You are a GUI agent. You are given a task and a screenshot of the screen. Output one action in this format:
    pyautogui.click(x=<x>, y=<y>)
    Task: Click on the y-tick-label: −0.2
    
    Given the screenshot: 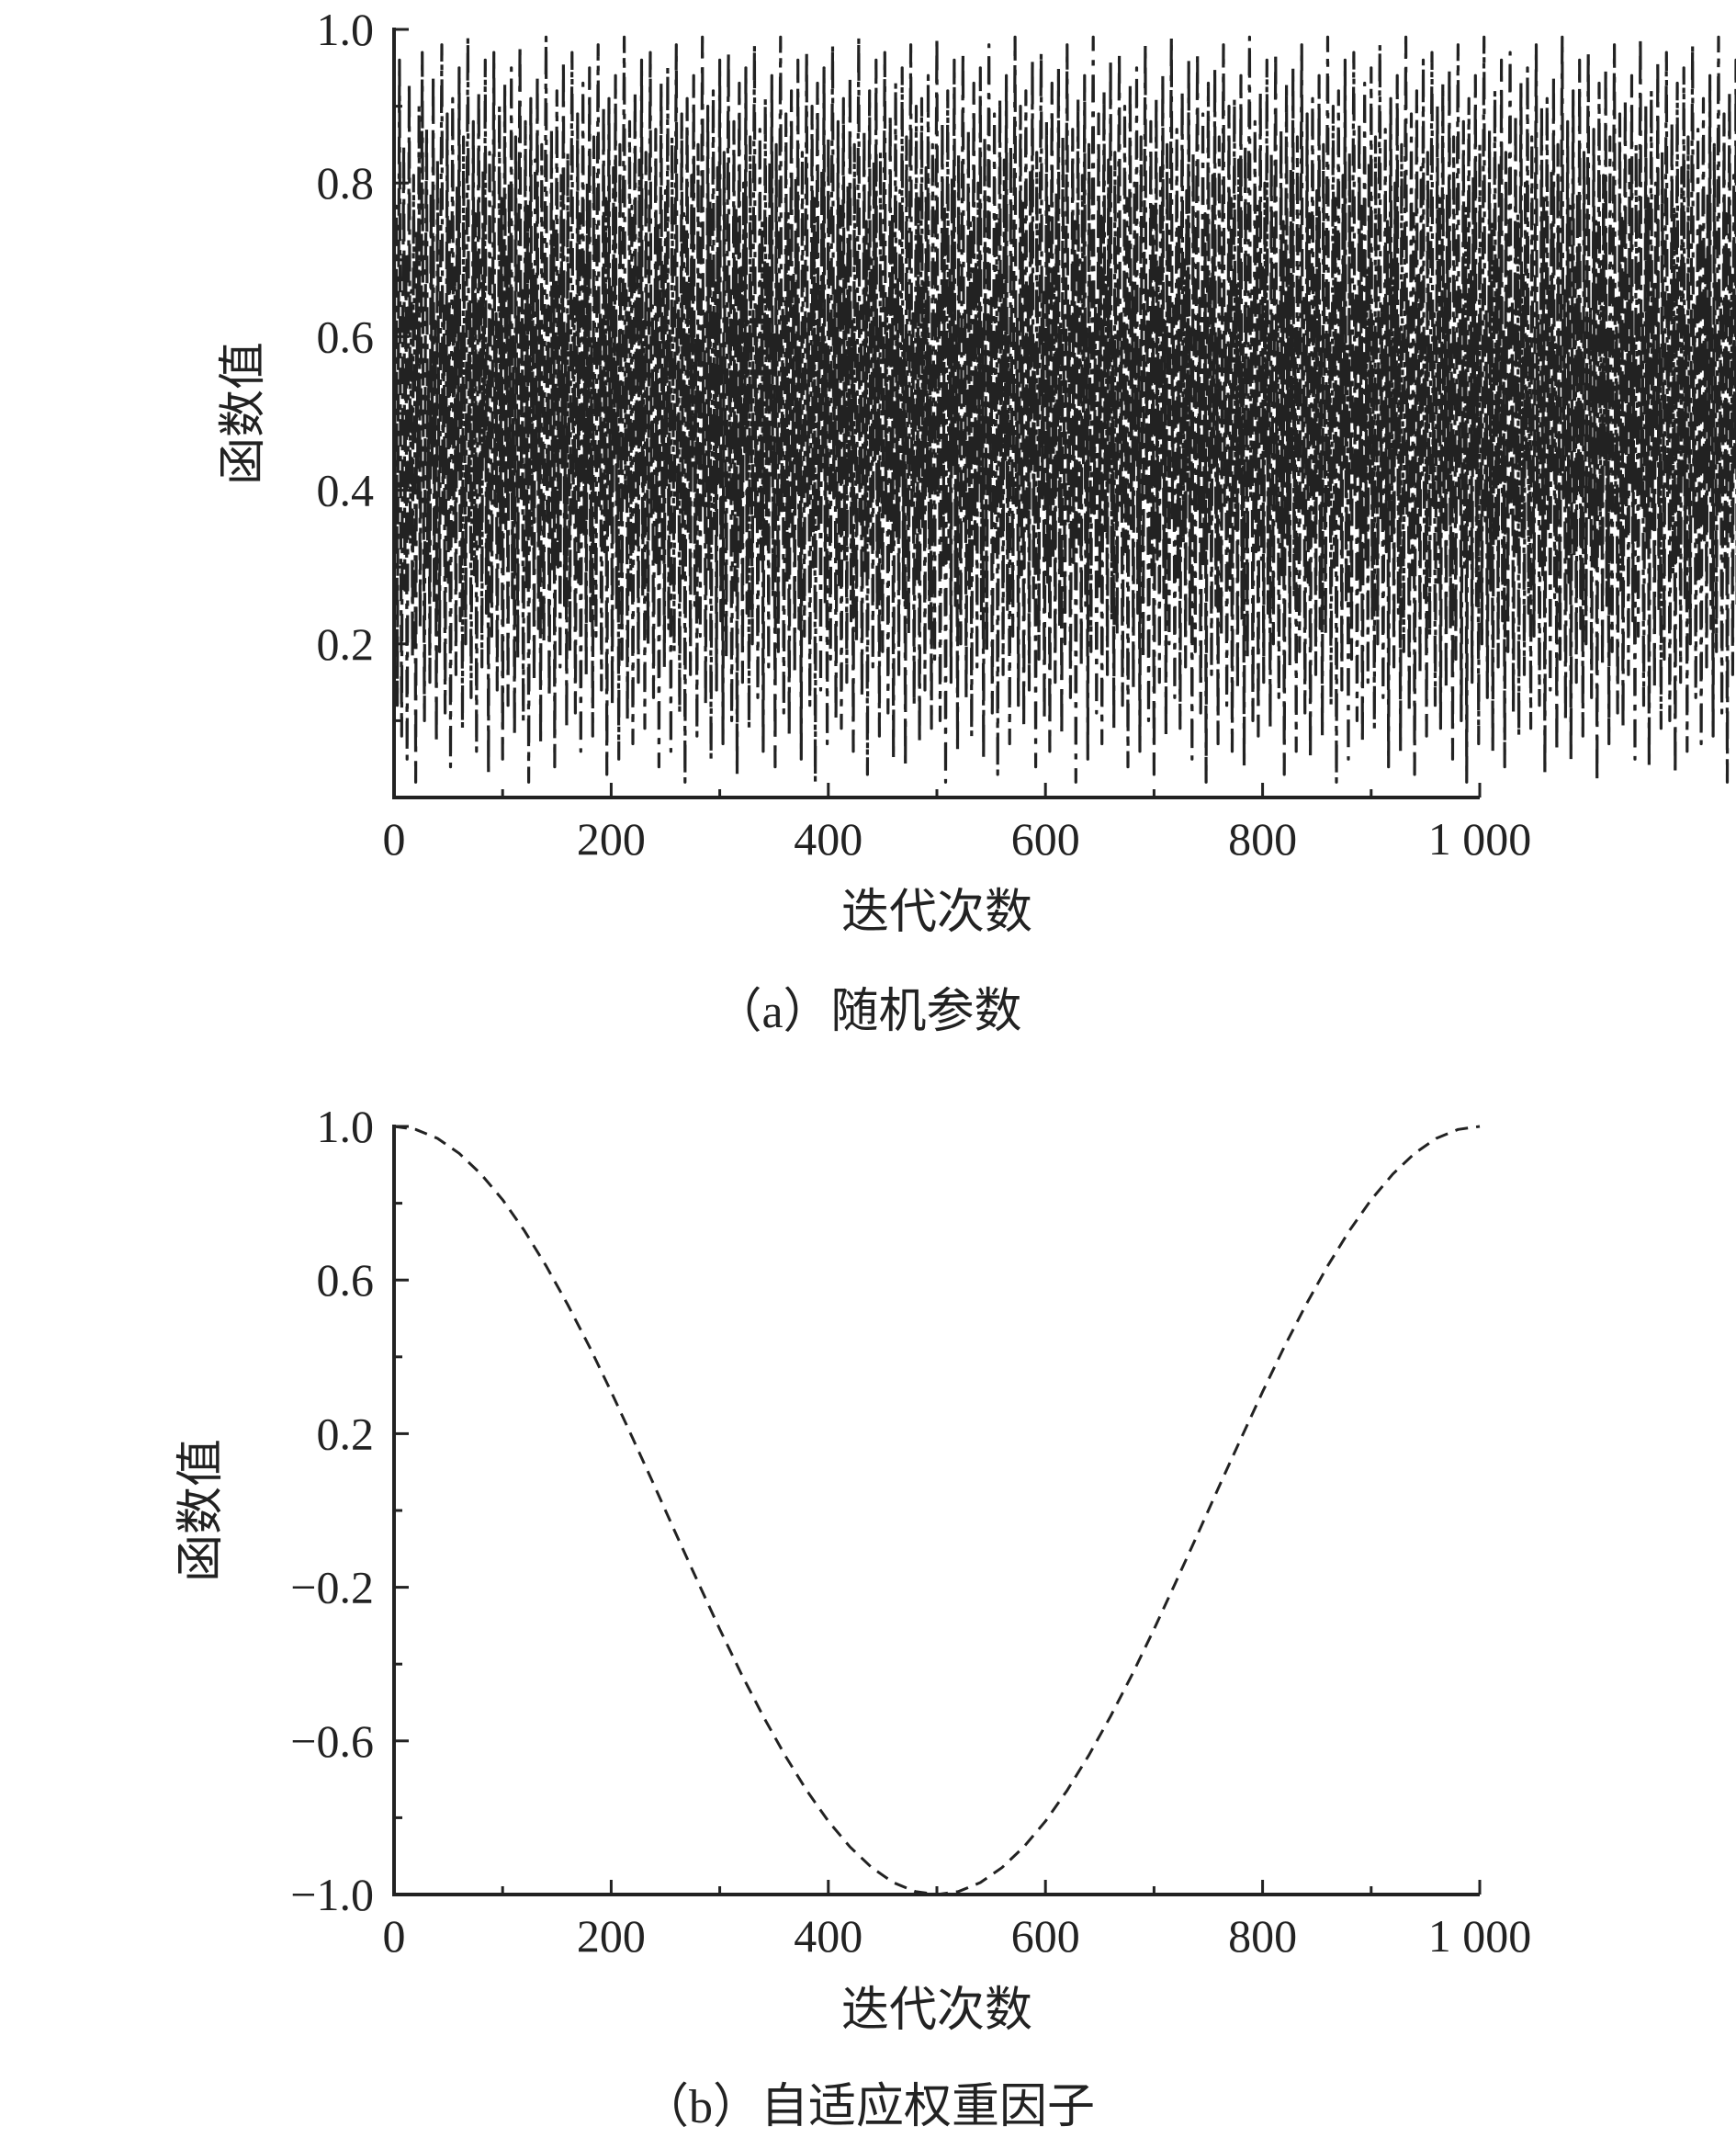 What is the action you would take?
    pyautogui.click(x=332, y=1587)
    